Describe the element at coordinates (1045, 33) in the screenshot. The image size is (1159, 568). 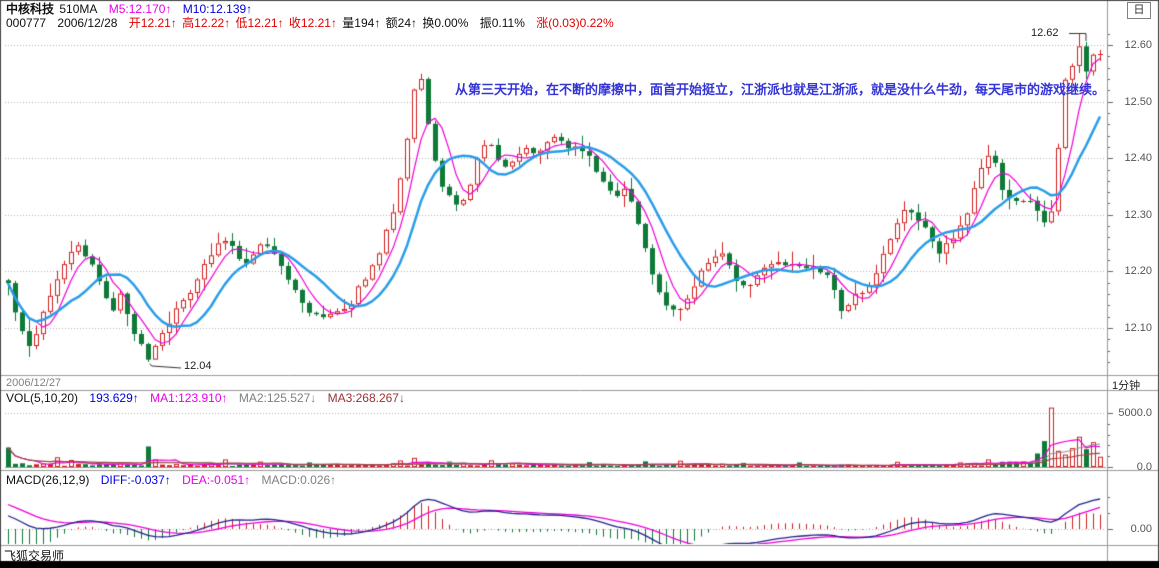
I see `day-high-label: 12.62` at that location.